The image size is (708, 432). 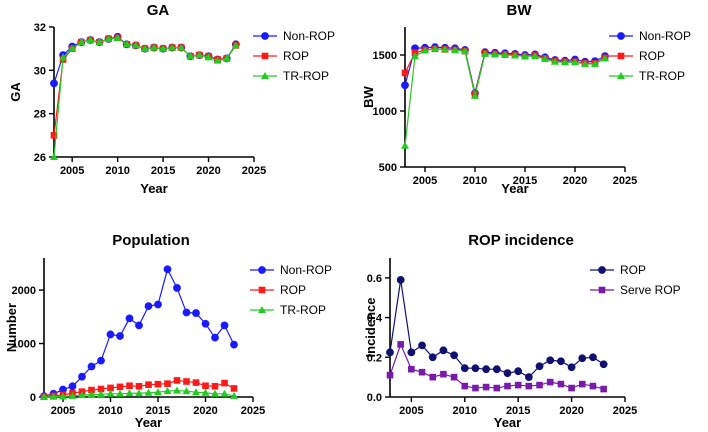 What do you see at coordinates (40, 115) in the screenshot?
I see `y-tick-label: 28` at bounding box center [40, 115].